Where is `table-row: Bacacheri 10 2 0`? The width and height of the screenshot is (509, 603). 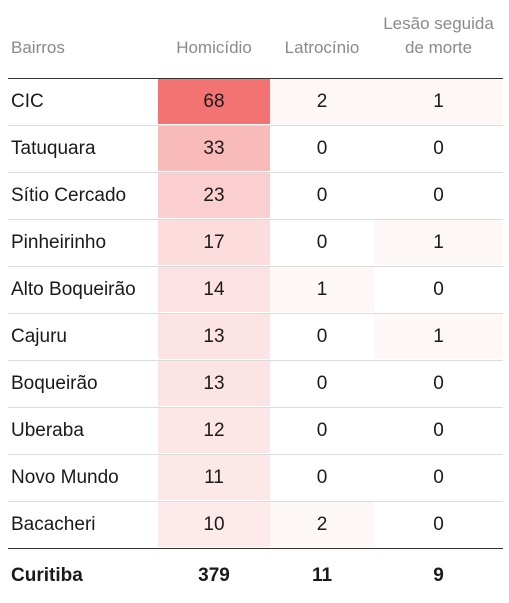
table-row: Bacacheri 10 2 0 is located at coordinates (255, 525).